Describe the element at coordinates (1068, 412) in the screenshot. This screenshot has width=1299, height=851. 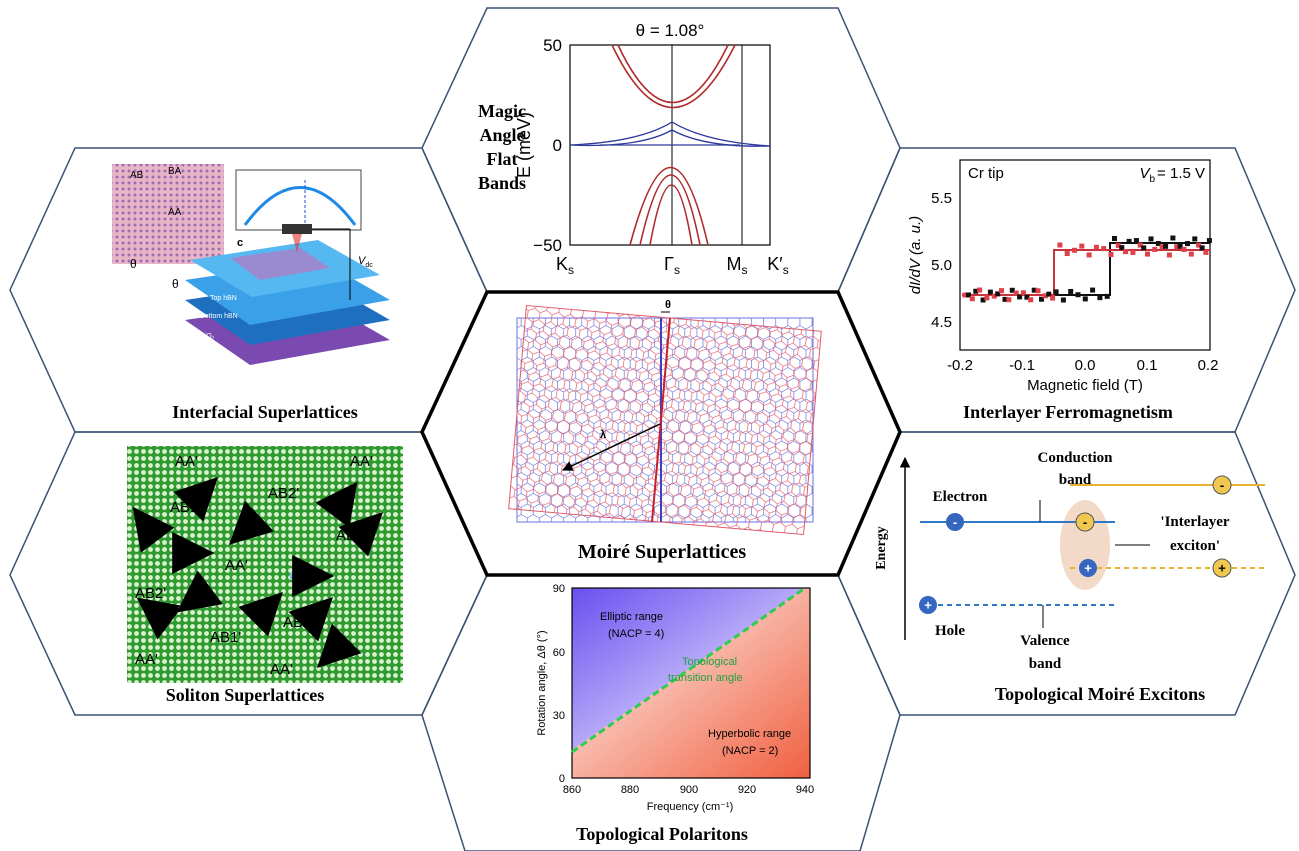
I see `panel-title: Interlayer Ferromagnetism` at that location.